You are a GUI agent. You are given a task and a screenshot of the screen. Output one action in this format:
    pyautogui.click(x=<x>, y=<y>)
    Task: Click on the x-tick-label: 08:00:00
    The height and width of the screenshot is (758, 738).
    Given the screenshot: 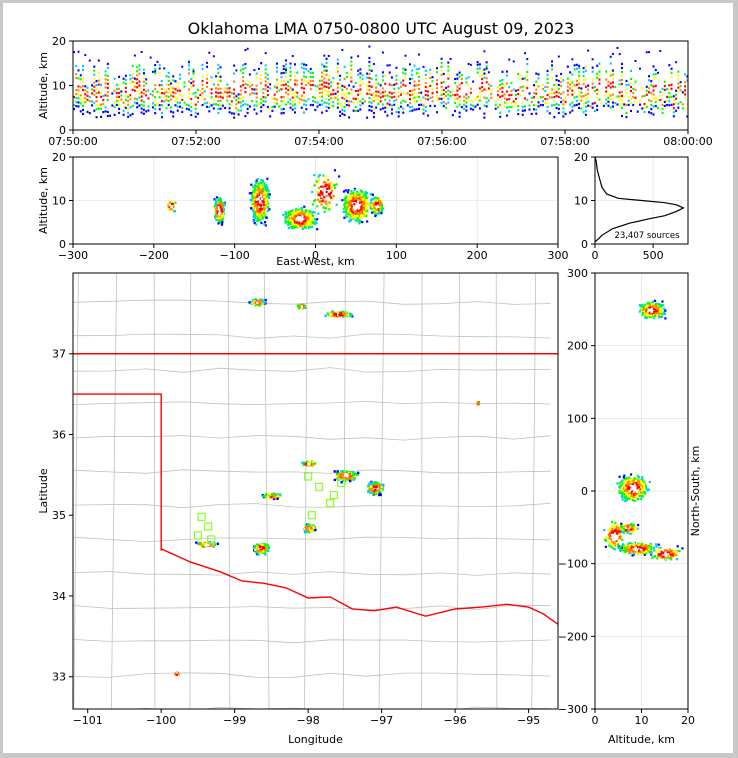 What is the action you would take?
    pyautogui.click(x=687, y=141)
    